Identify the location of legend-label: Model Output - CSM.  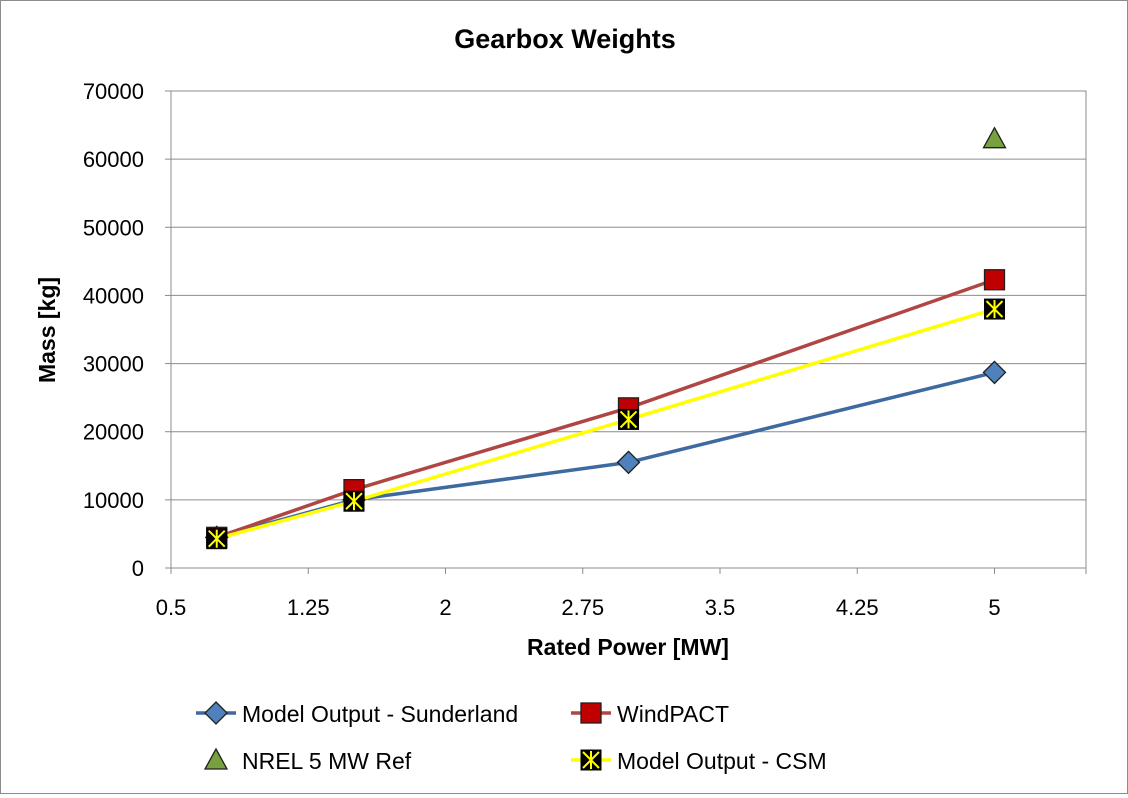
(722, 761).